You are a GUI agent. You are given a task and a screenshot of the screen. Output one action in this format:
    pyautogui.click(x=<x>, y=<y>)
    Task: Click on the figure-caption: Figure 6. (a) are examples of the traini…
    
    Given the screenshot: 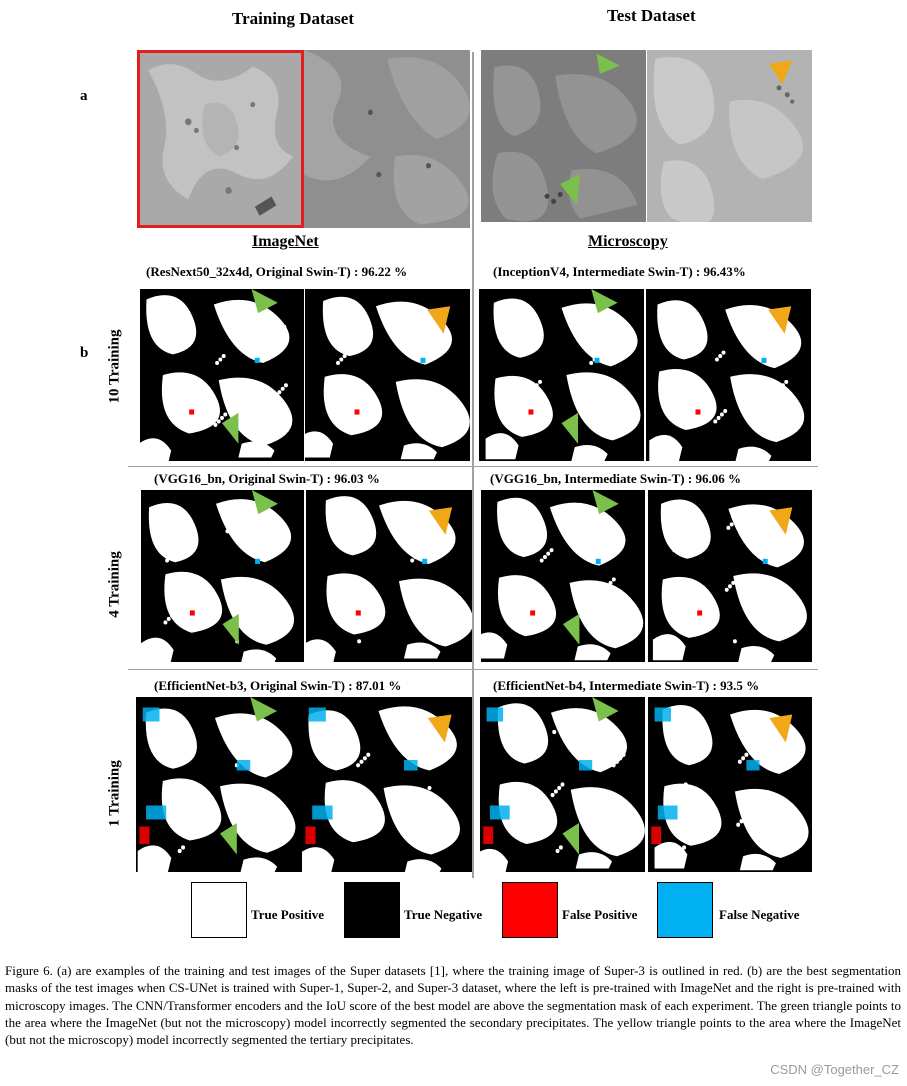 What is the action you would take?
    pyautogui.click(x=453, y=1005)
    